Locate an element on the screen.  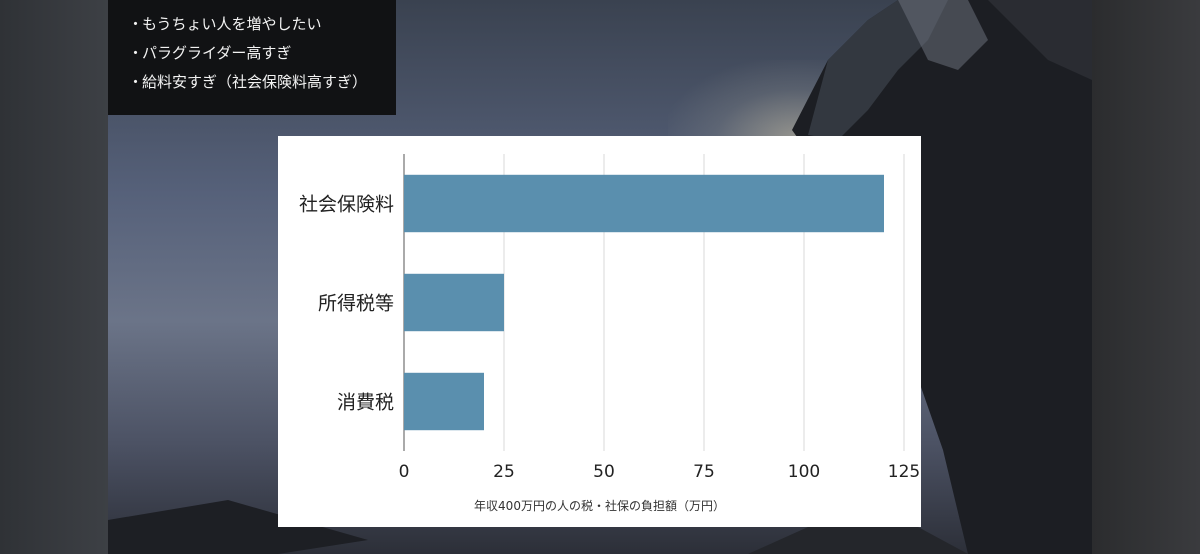
x-tick-label: 25 is located at coordinates (504, 472).